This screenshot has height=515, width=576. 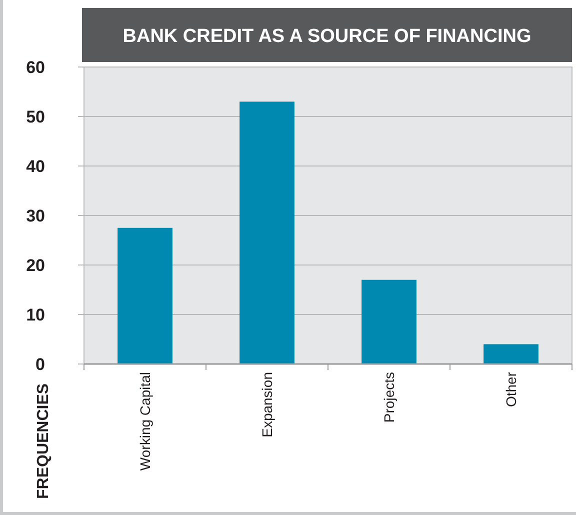 I want to click on x-tick-label: Expansion, so click(x=267, y=405).